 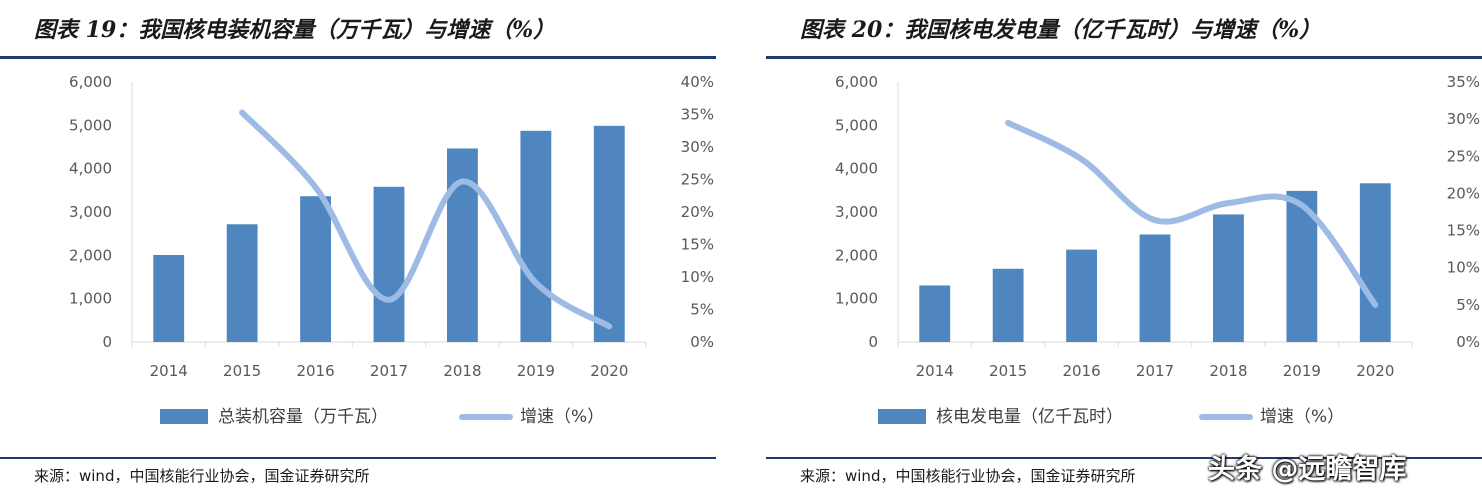 I want to click on y-right-tick-label: 40%, so click(x=697, y=82).